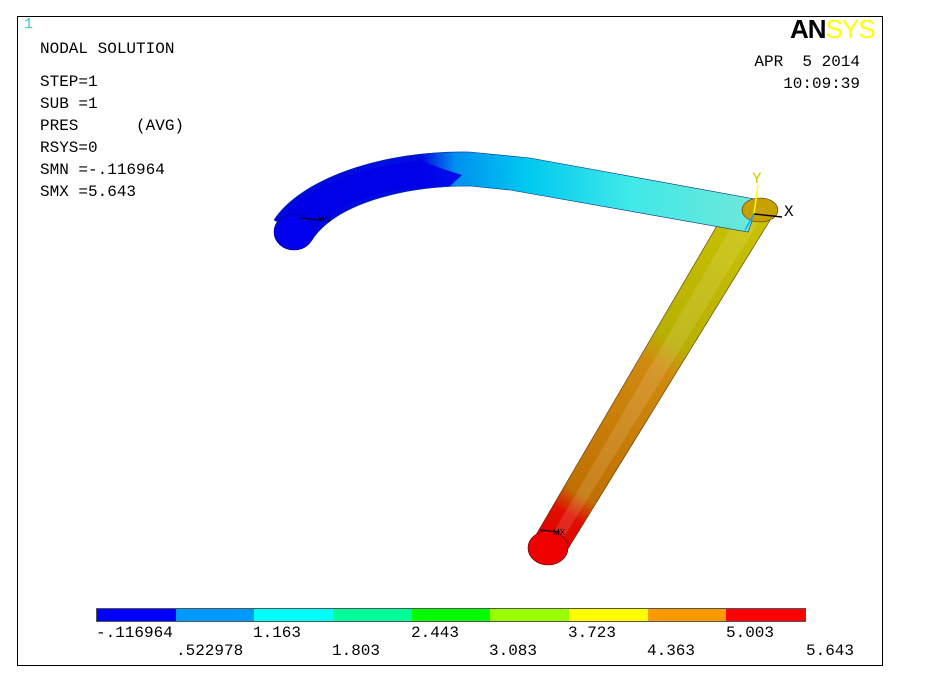  What do you see at coordinates (830, 651) in the screenshot?
I see `legend-lower-label-5: 5.643` at bounding box center [830, 651].